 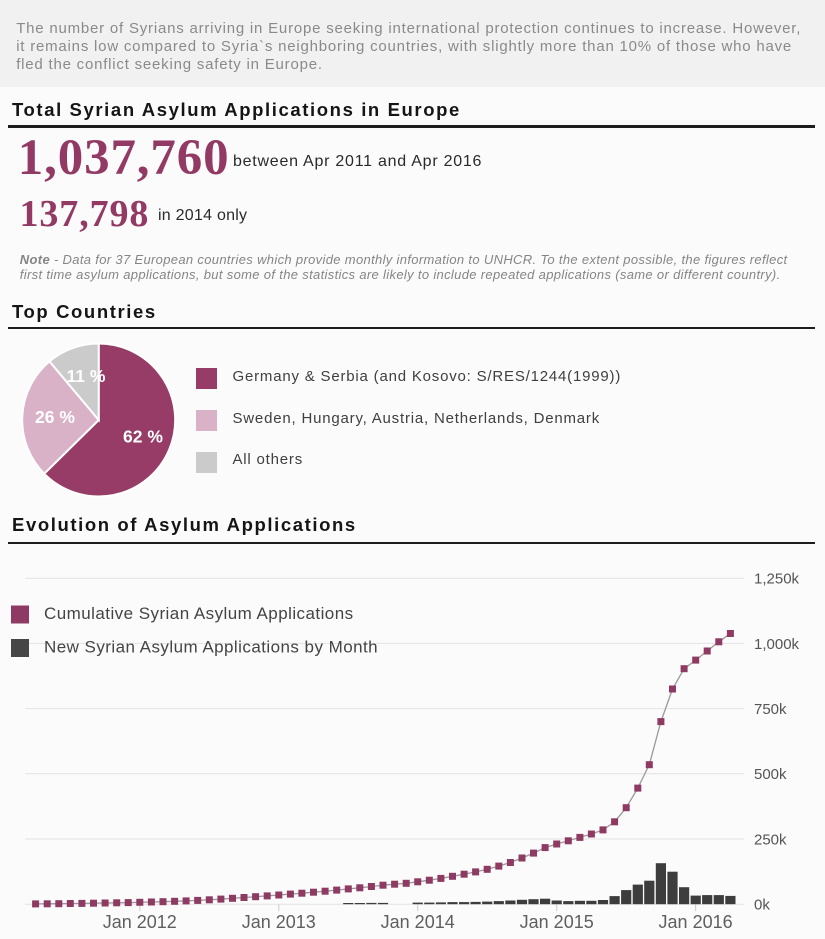 I want to click on svg-text:New Syrian Asylum Applications: New Syrian Asylum Applications by Month, so click(x=211, y=646).